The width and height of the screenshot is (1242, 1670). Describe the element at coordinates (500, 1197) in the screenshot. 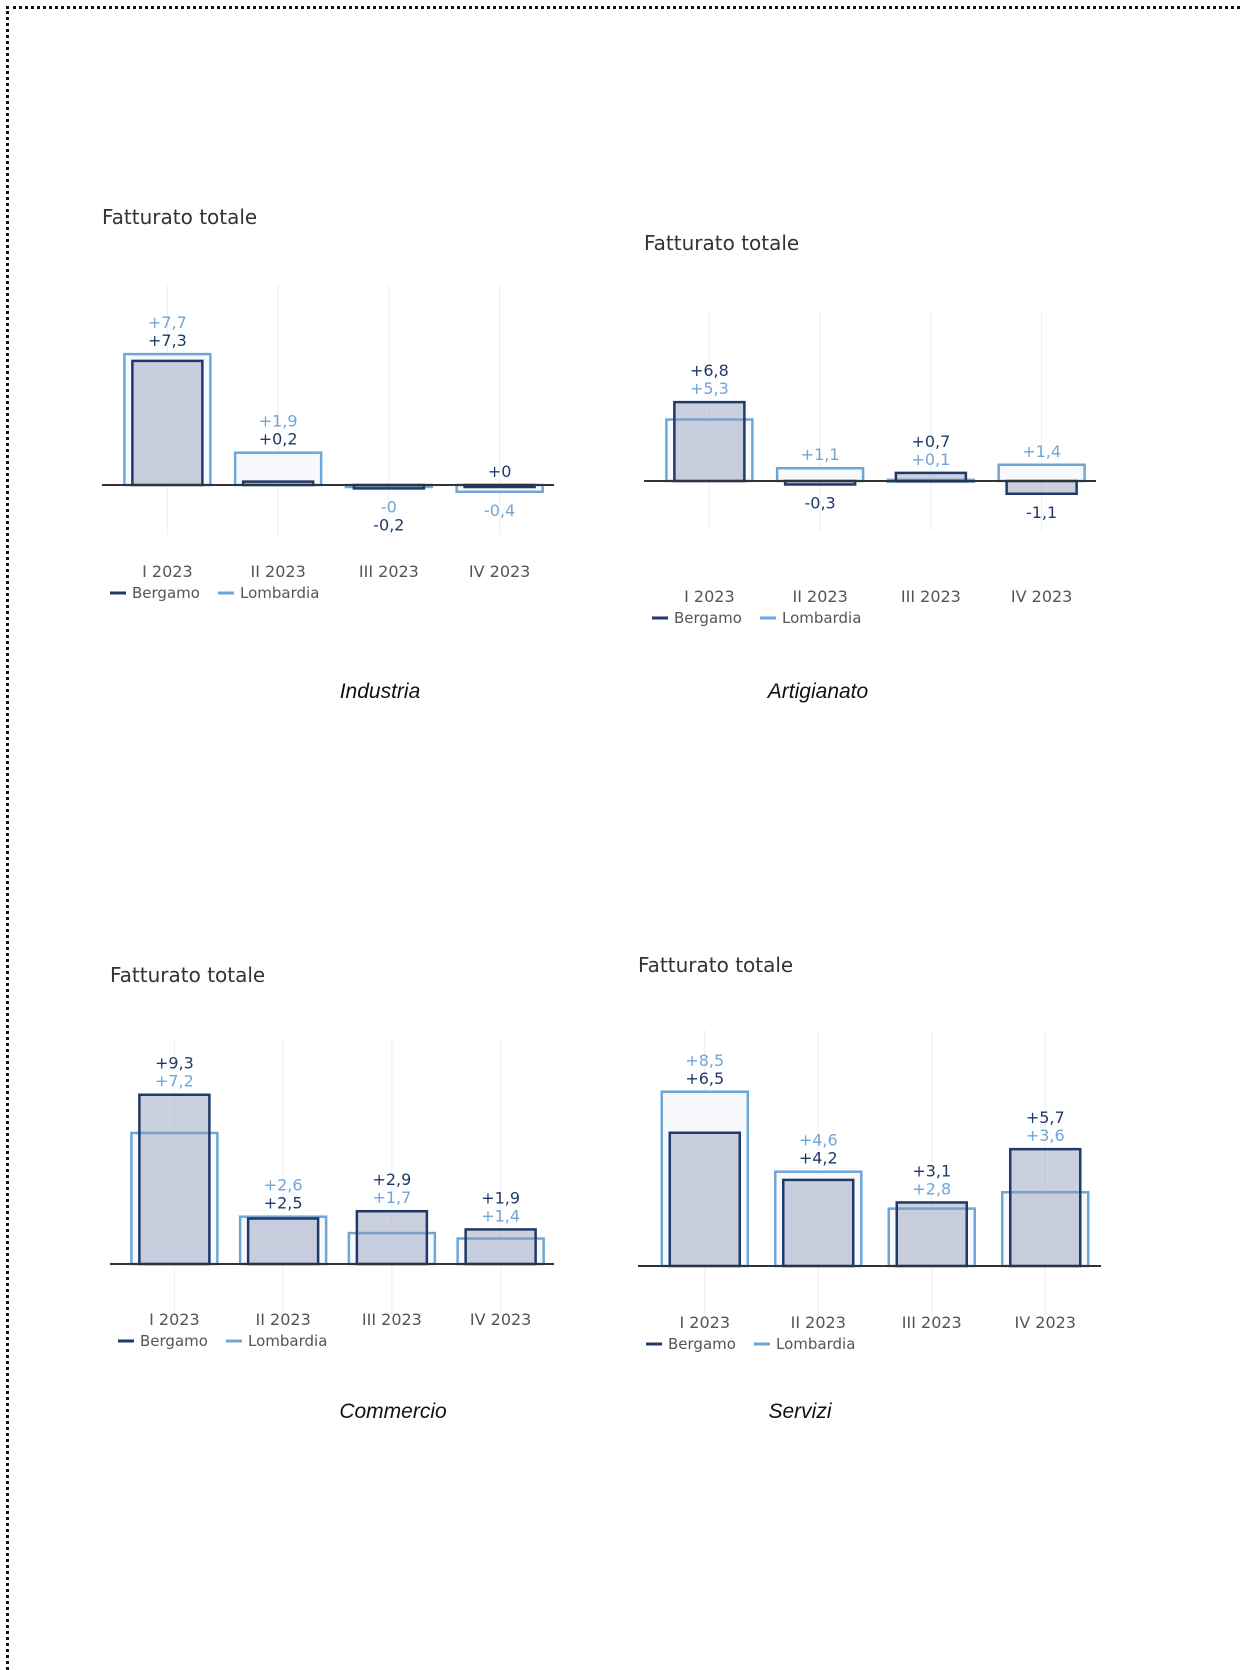

I see `data-label-bergamo: +1,9` at that location.